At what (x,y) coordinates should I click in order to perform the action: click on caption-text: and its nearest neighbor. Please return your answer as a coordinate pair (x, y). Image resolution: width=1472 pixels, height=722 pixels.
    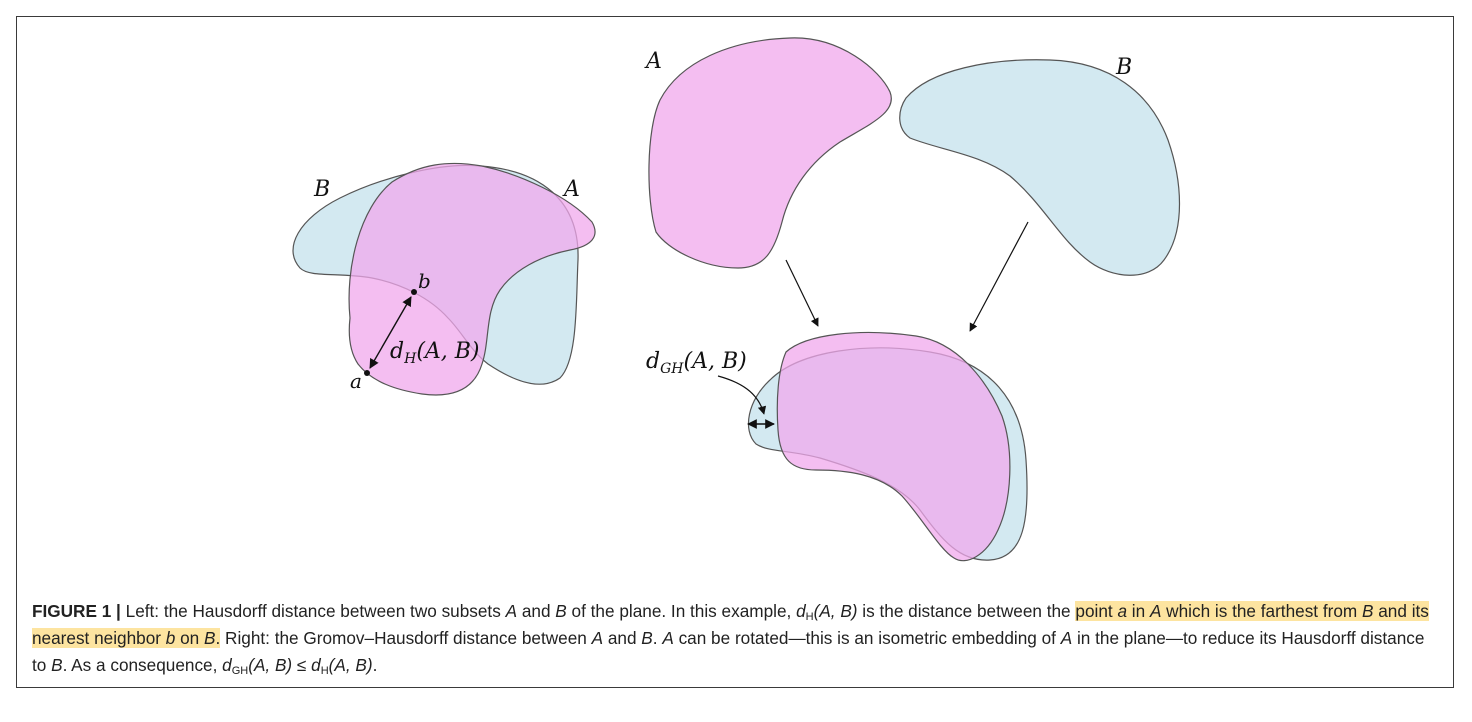
    Looking at the image, I should click on (730, 624).